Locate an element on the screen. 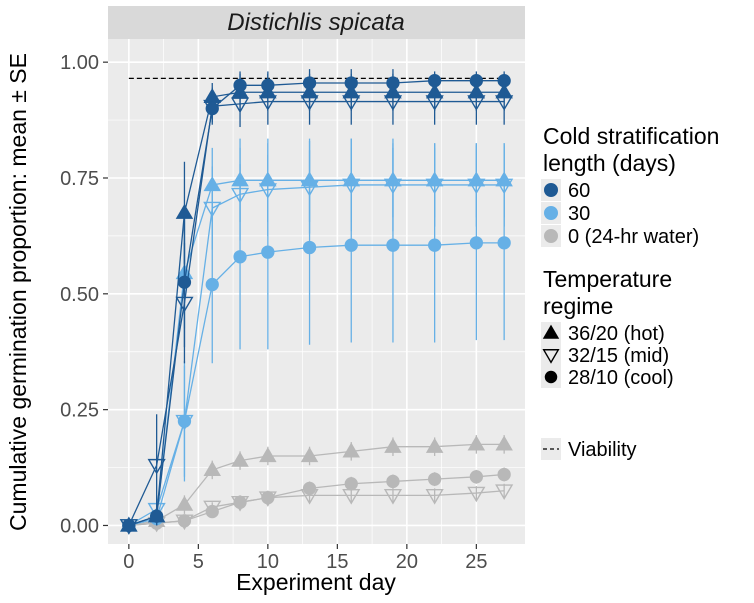 The height and width of the screenshot is (603, 754). legend-temp-title-1: Temperature is located at coordinates (607, 279).